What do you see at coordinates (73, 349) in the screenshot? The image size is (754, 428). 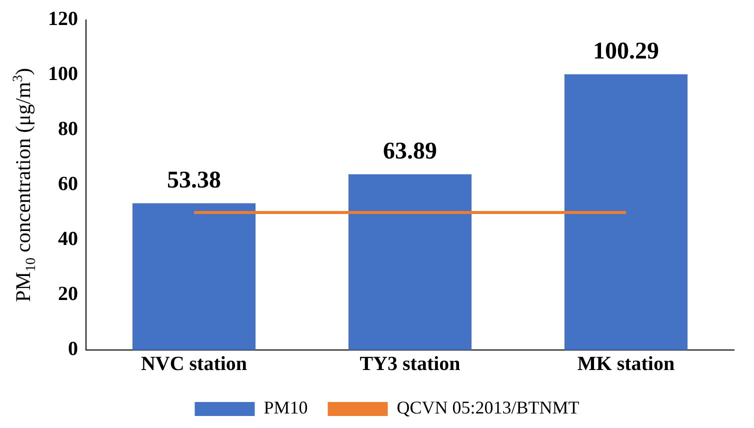 I see `y-tick-label: 0` at bounding box center [73, 349].